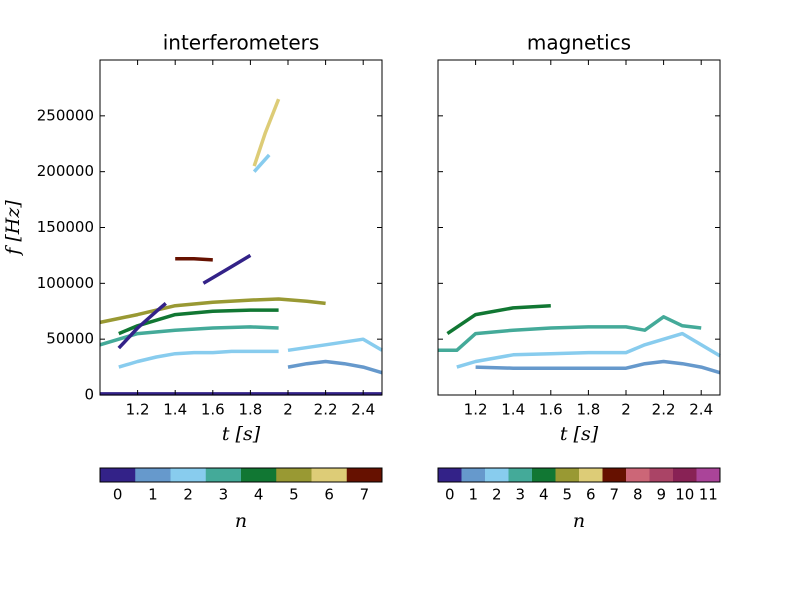  Describe the element at coordinates (638, 495) in the screenshot. I see `colorbar-tick-label: 8` at that location.